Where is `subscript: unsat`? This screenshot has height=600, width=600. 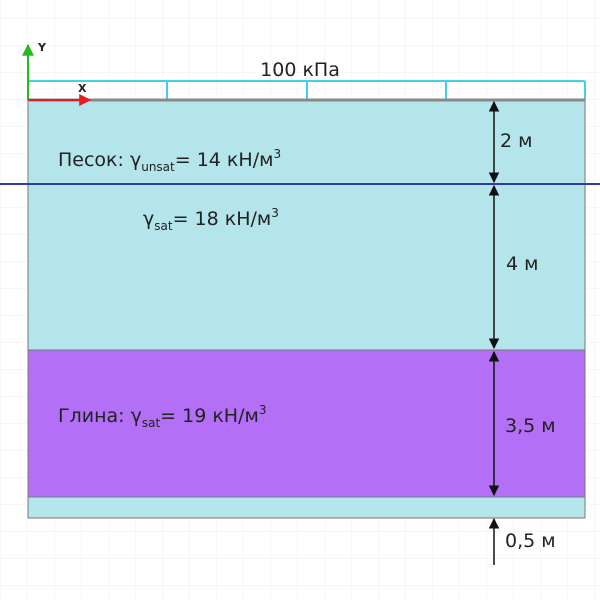
subscript: unsat is located at coordinates (158, 167).